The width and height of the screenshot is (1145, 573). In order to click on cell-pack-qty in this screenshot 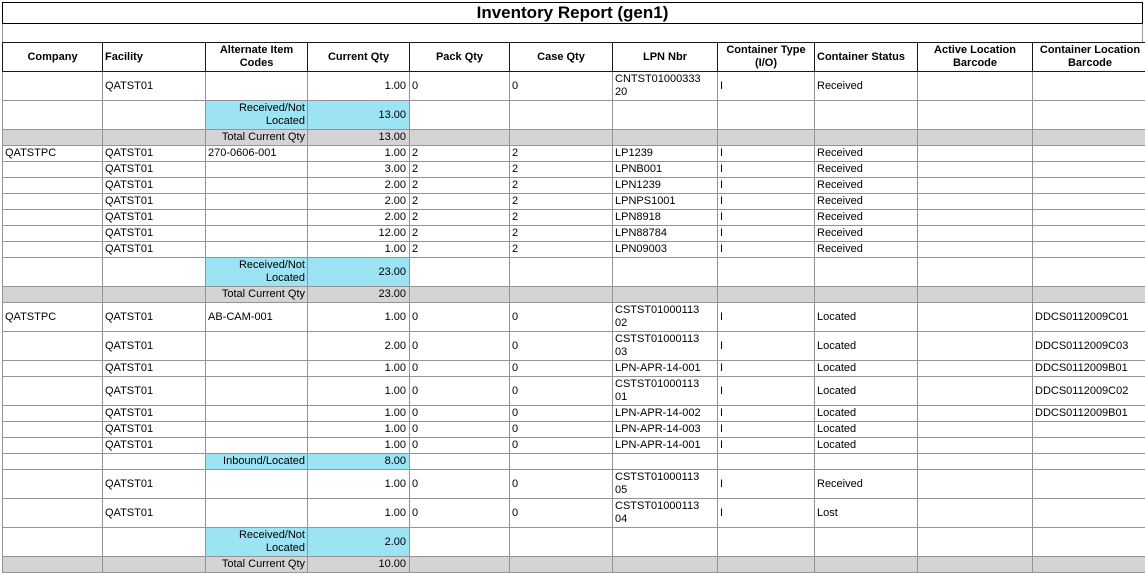, I will do `click(460, 115)`.